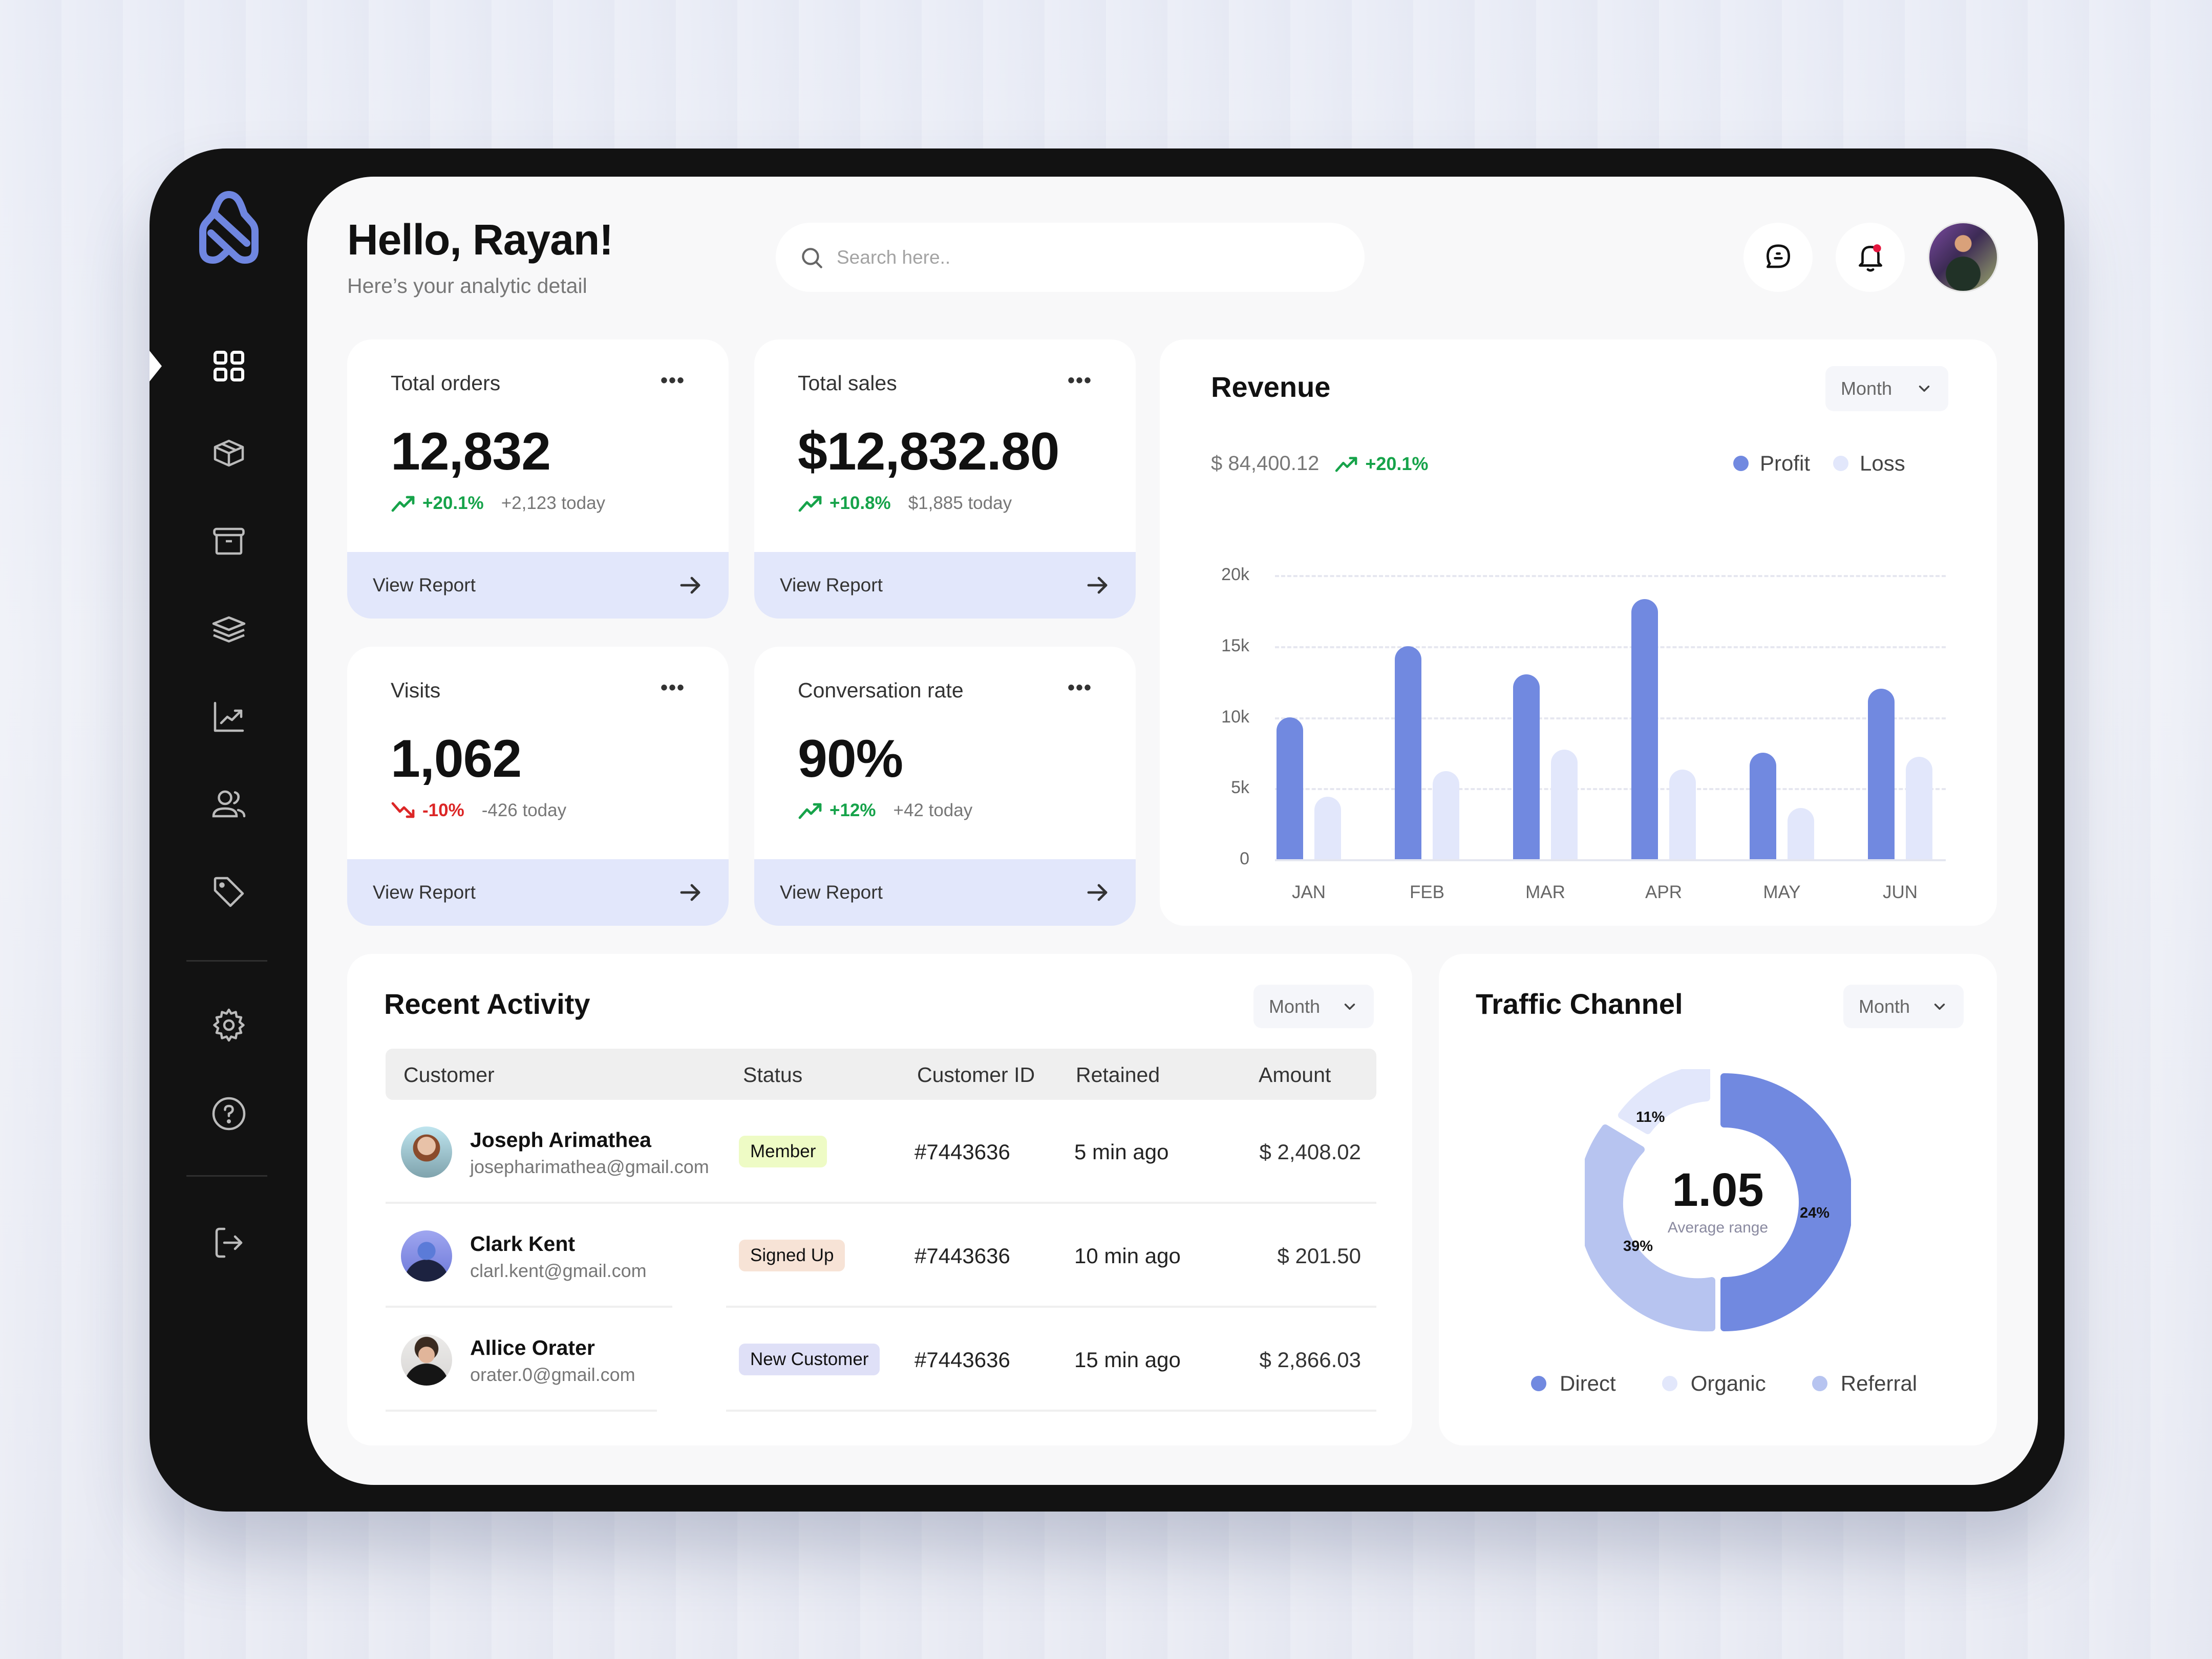  I want to click on amount: $ 2,408.02, so click(1310, 1152).